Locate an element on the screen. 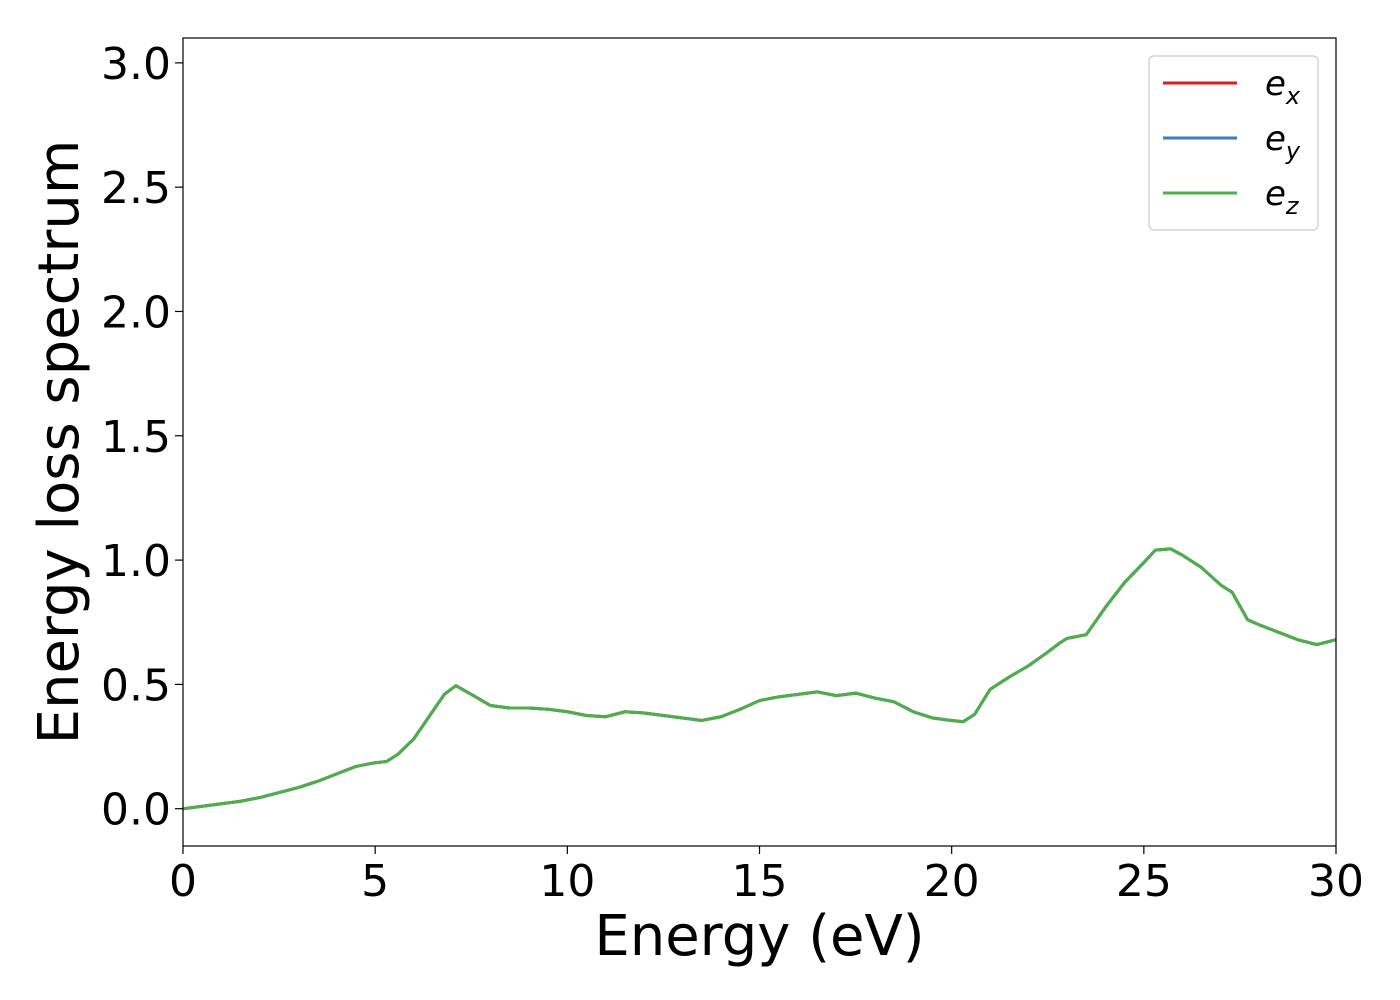 Image resolution: width=1400 pixels, height=1000 pixels. y-tick-label: 1.5 is located at coordinates (136, 437).